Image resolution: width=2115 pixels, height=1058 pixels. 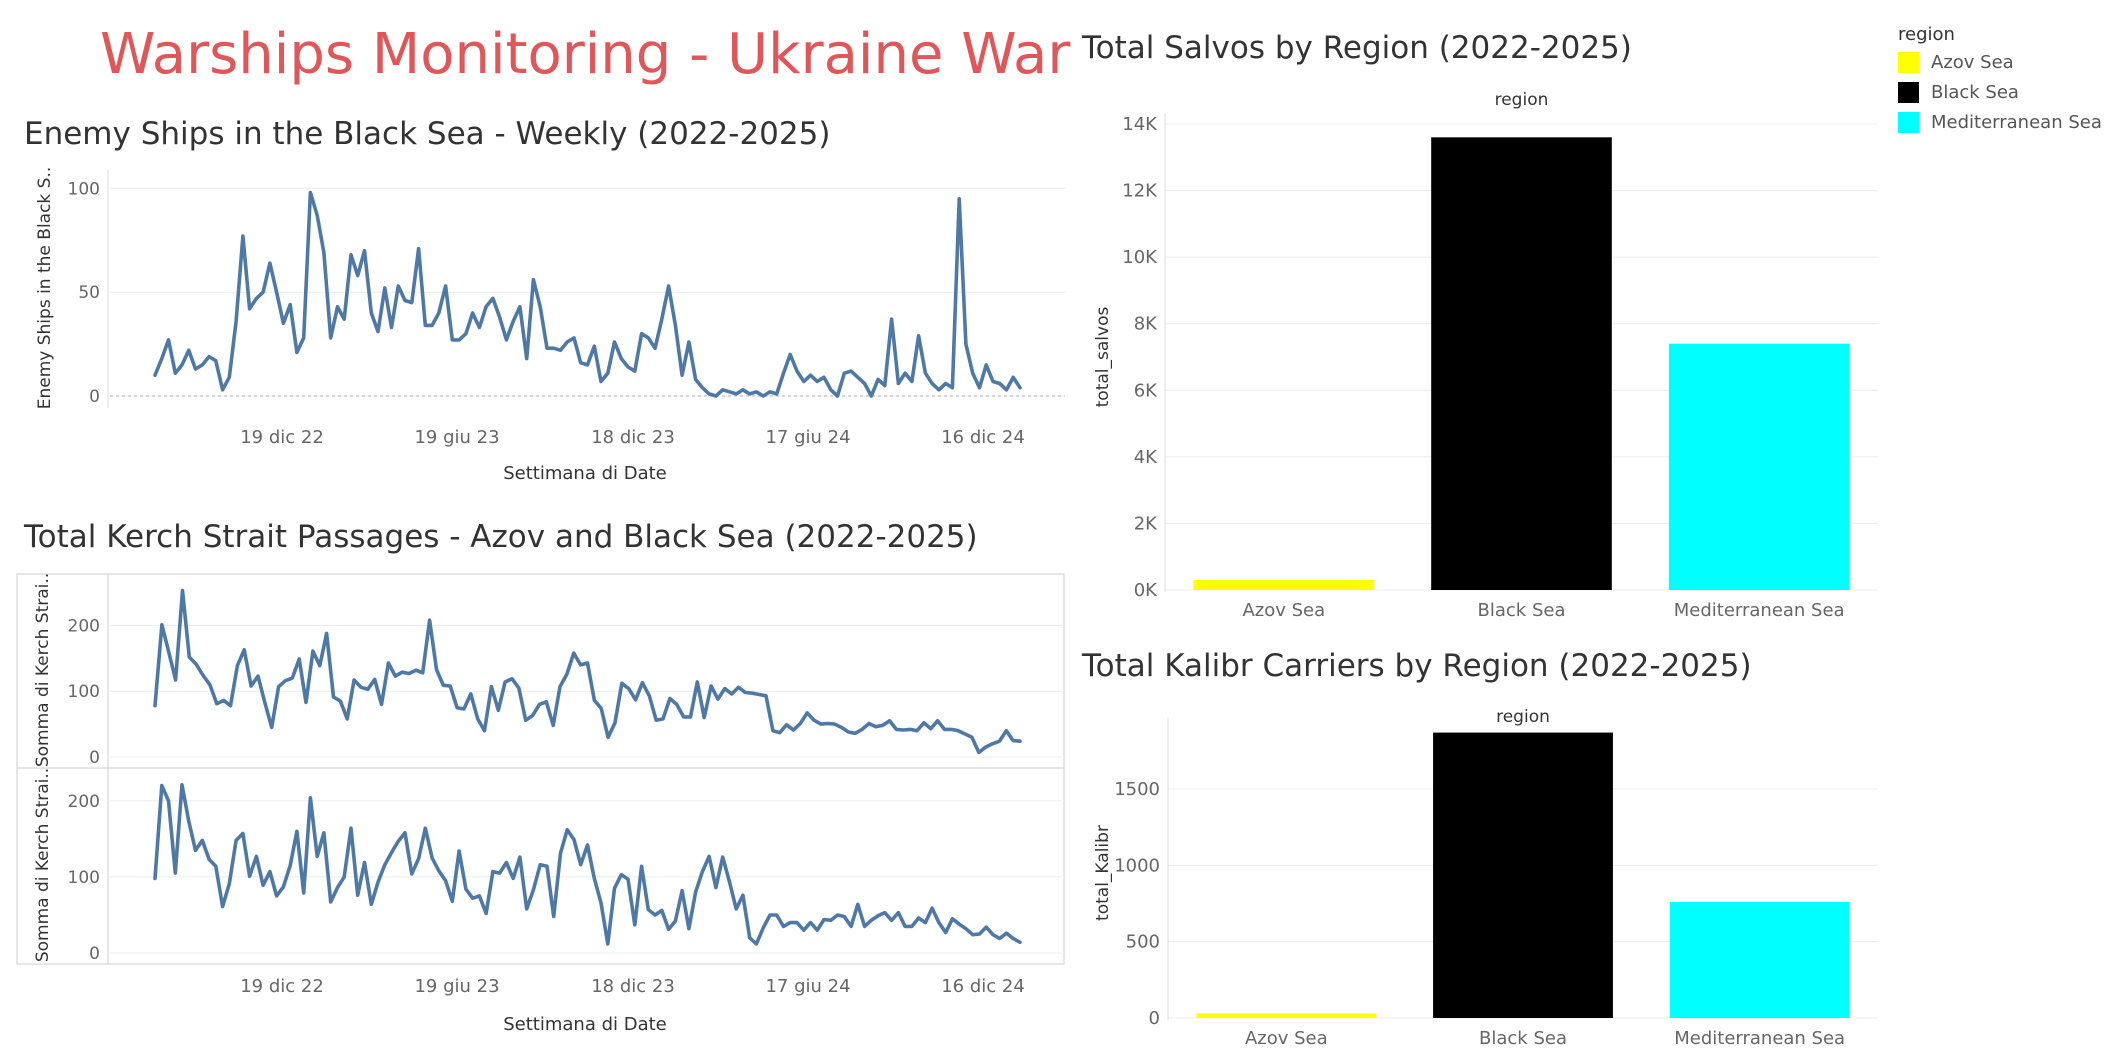 I want to click on kerch-top-ytick-label-0: 0, so click(x=94, y=758).